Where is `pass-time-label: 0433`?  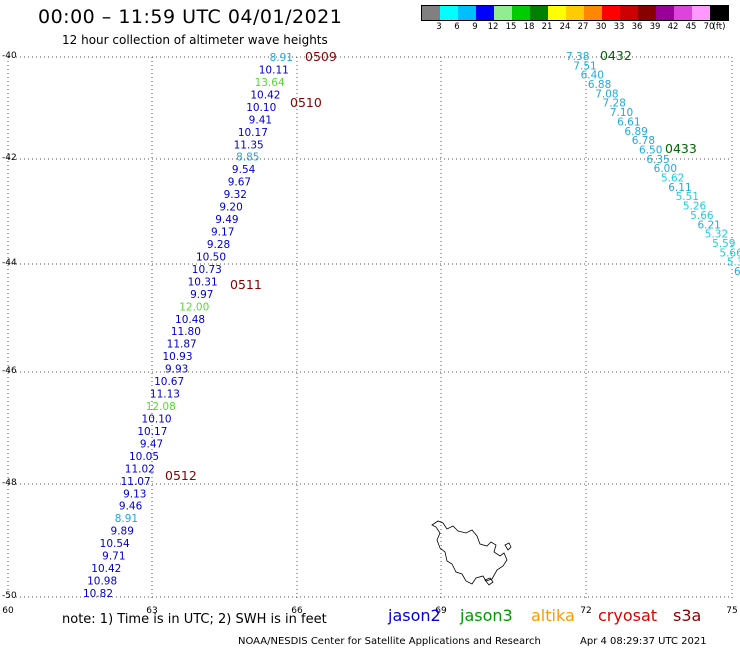 pass-time-label: 0433 is located at coordinates (681, 148).